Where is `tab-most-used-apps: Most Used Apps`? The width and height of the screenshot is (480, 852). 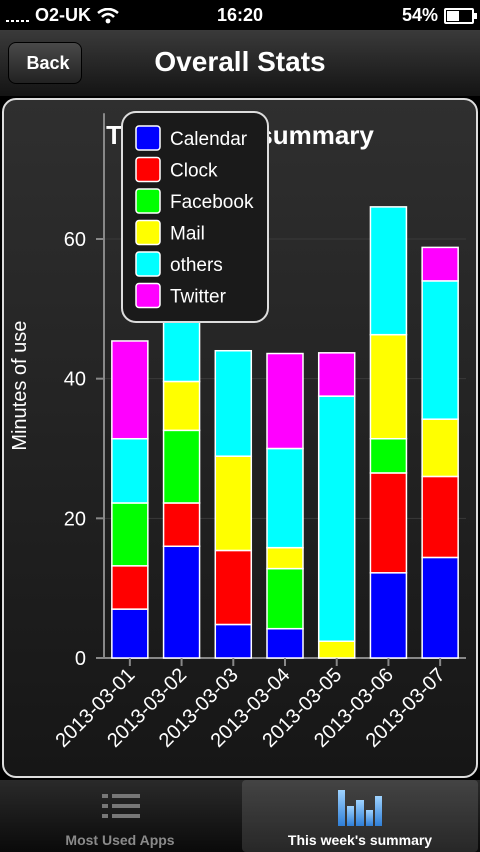
tab-most-used-apps: Most Used Apps is located at coordinates (120, 816).